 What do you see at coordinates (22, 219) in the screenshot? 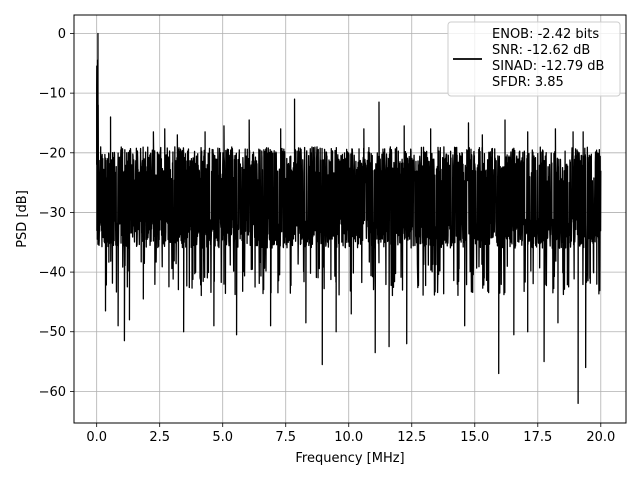
I see `y-axis-label: PSD [dB]` at bounding box center [22, 219].